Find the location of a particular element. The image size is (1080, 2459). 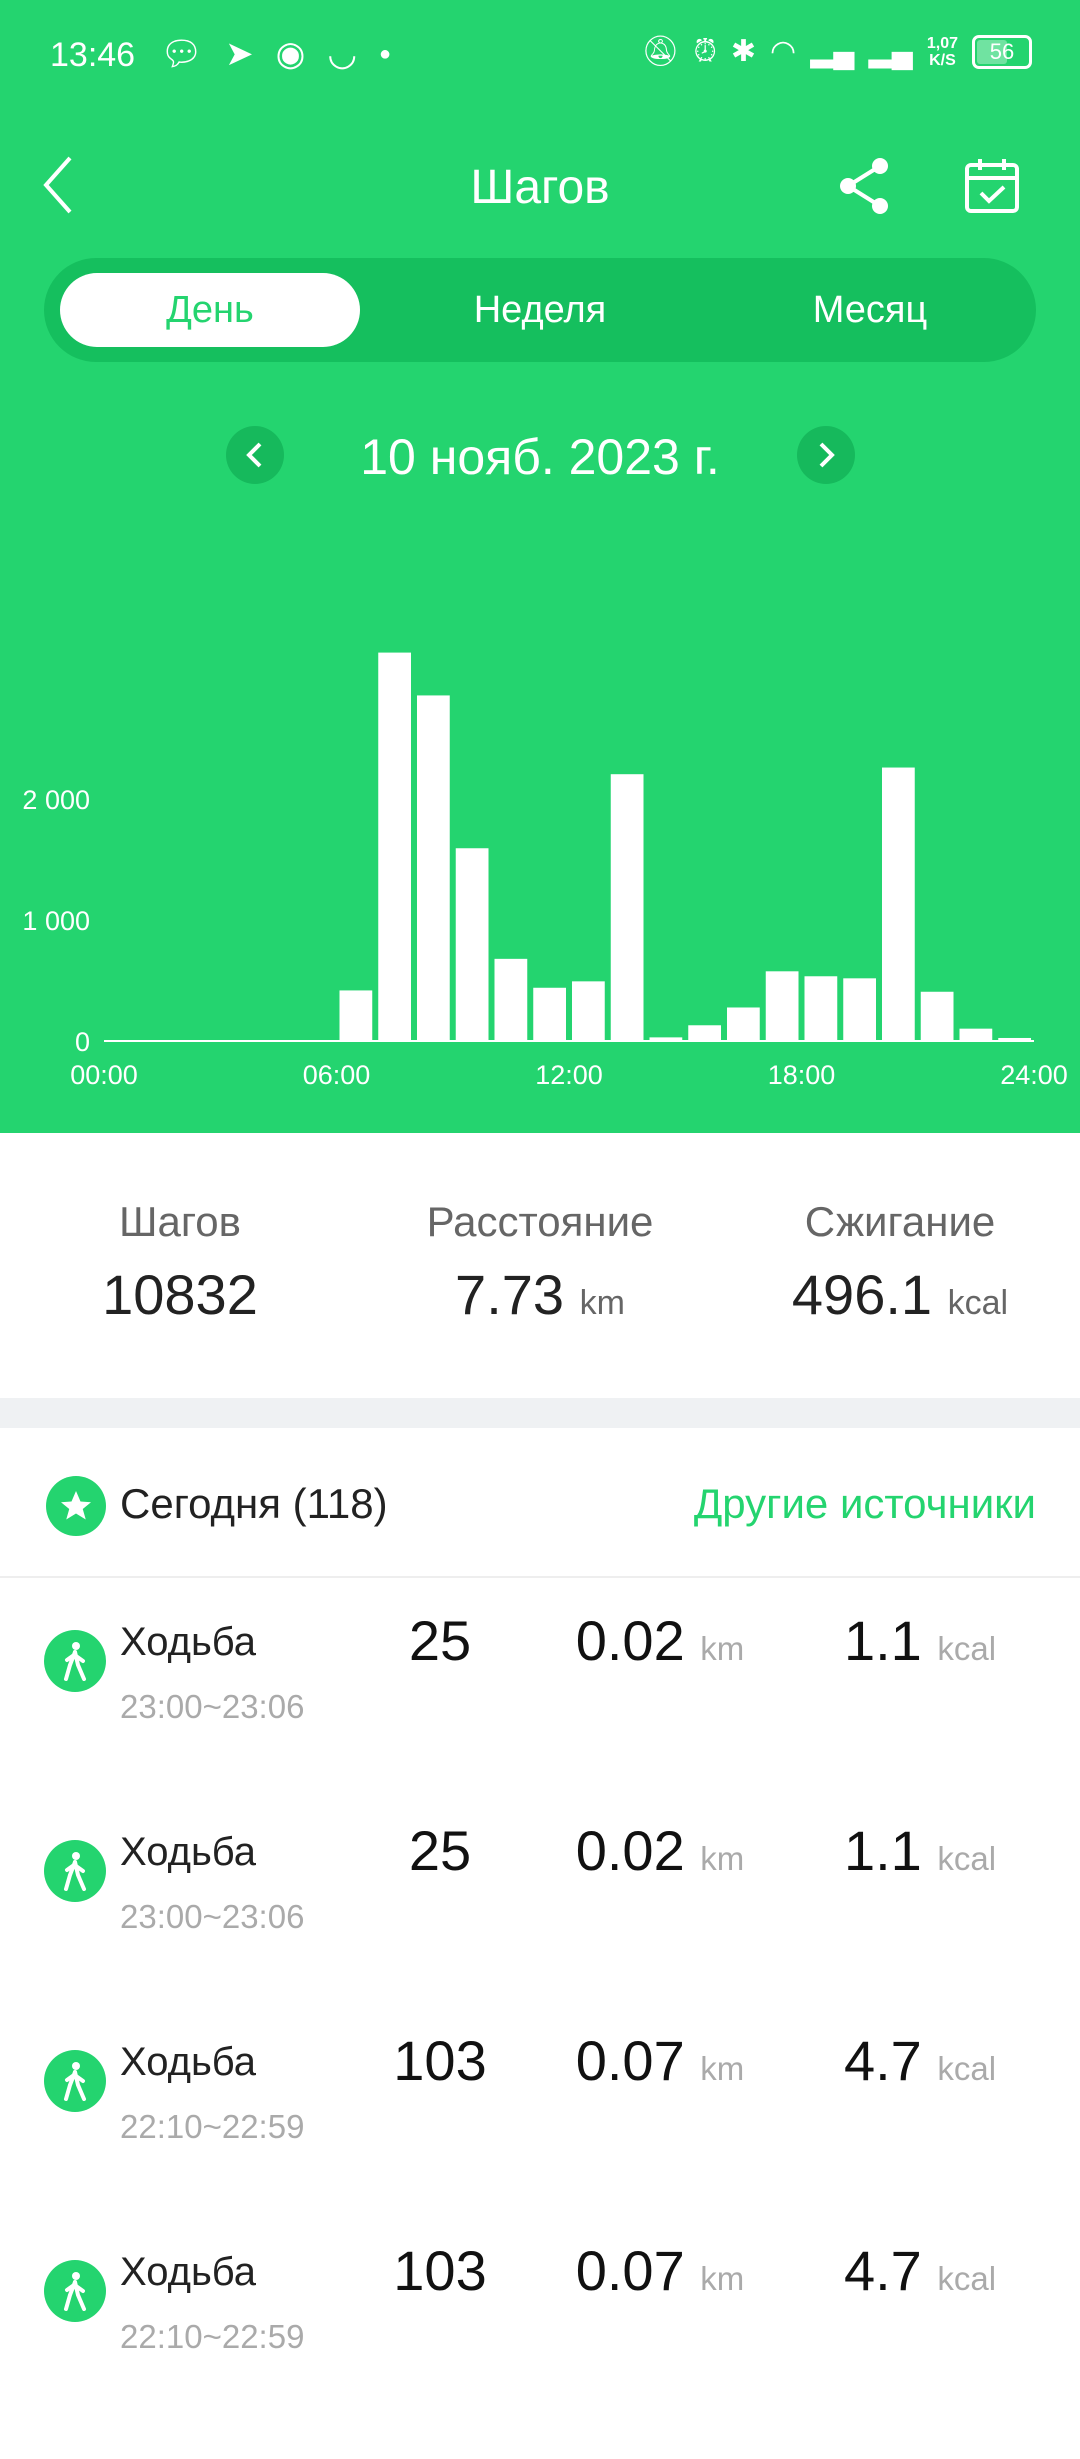

bell-off-icon: 🔕︎ is located at coordinates (660, 51).